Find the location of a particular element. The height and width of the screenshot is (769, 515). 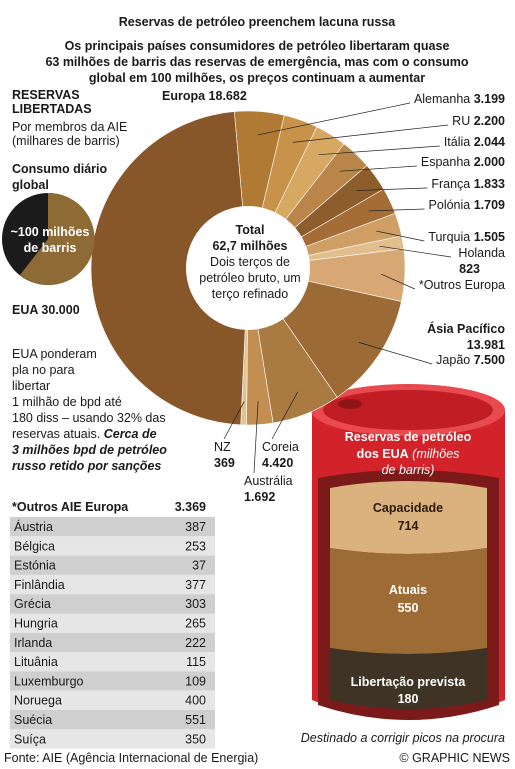

level-current is located at coordinates (408, 601).